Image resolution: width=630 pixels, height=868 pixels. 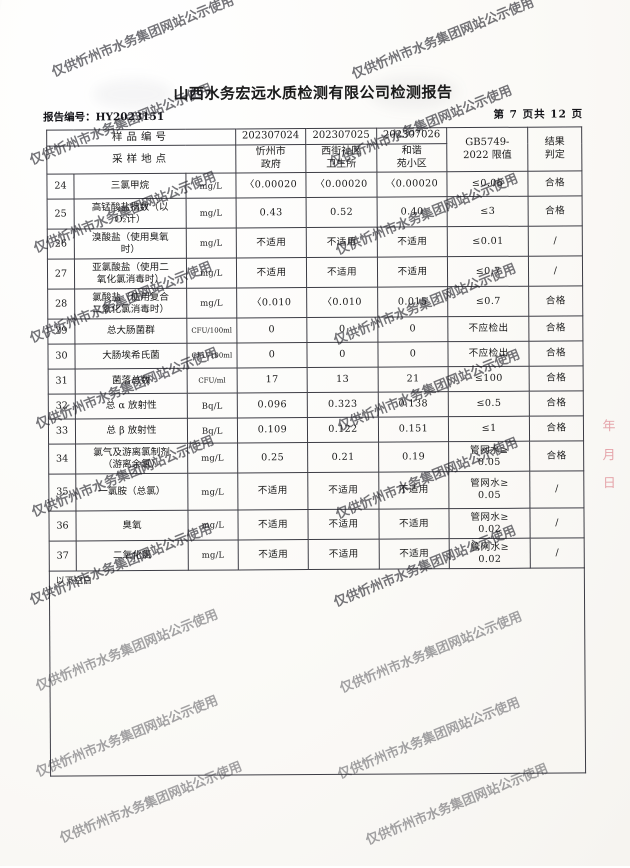 What do you see at coordinates (412, 158) in the screenshot?
I see `sample-site-3: 和谐 苑小区` at bounding box center [412, 158].